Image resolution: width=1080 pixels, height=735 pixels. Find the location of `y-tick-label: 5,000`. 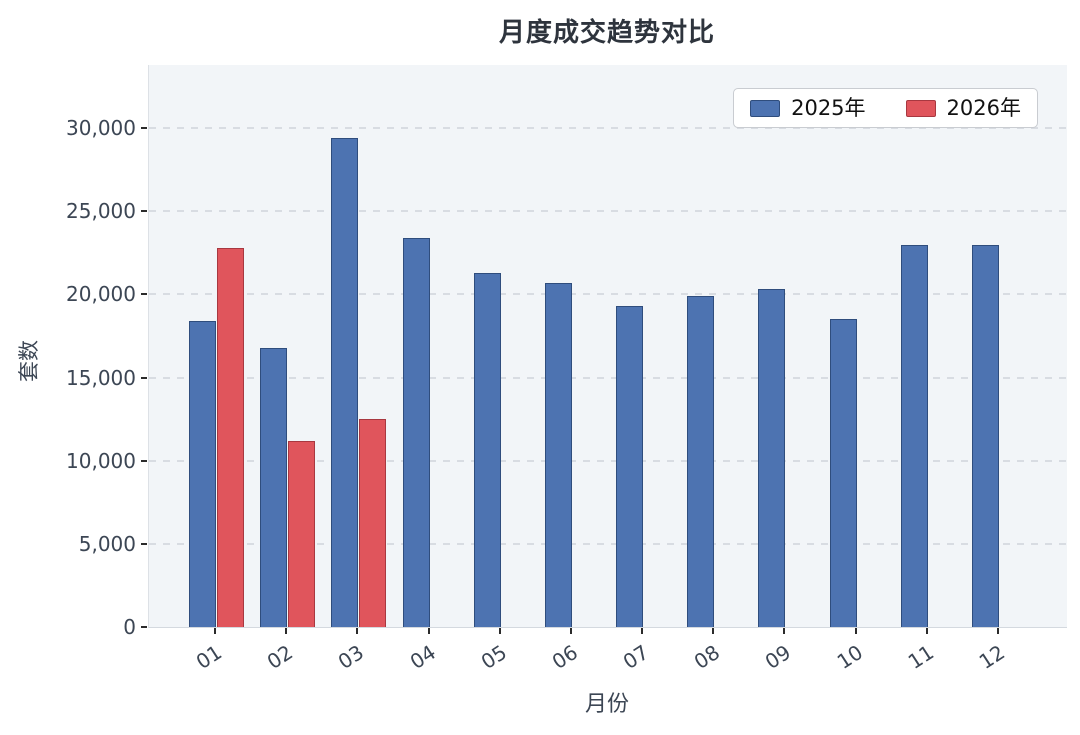

y-tick-label: 5,000 is located at coordinates (107, 543).